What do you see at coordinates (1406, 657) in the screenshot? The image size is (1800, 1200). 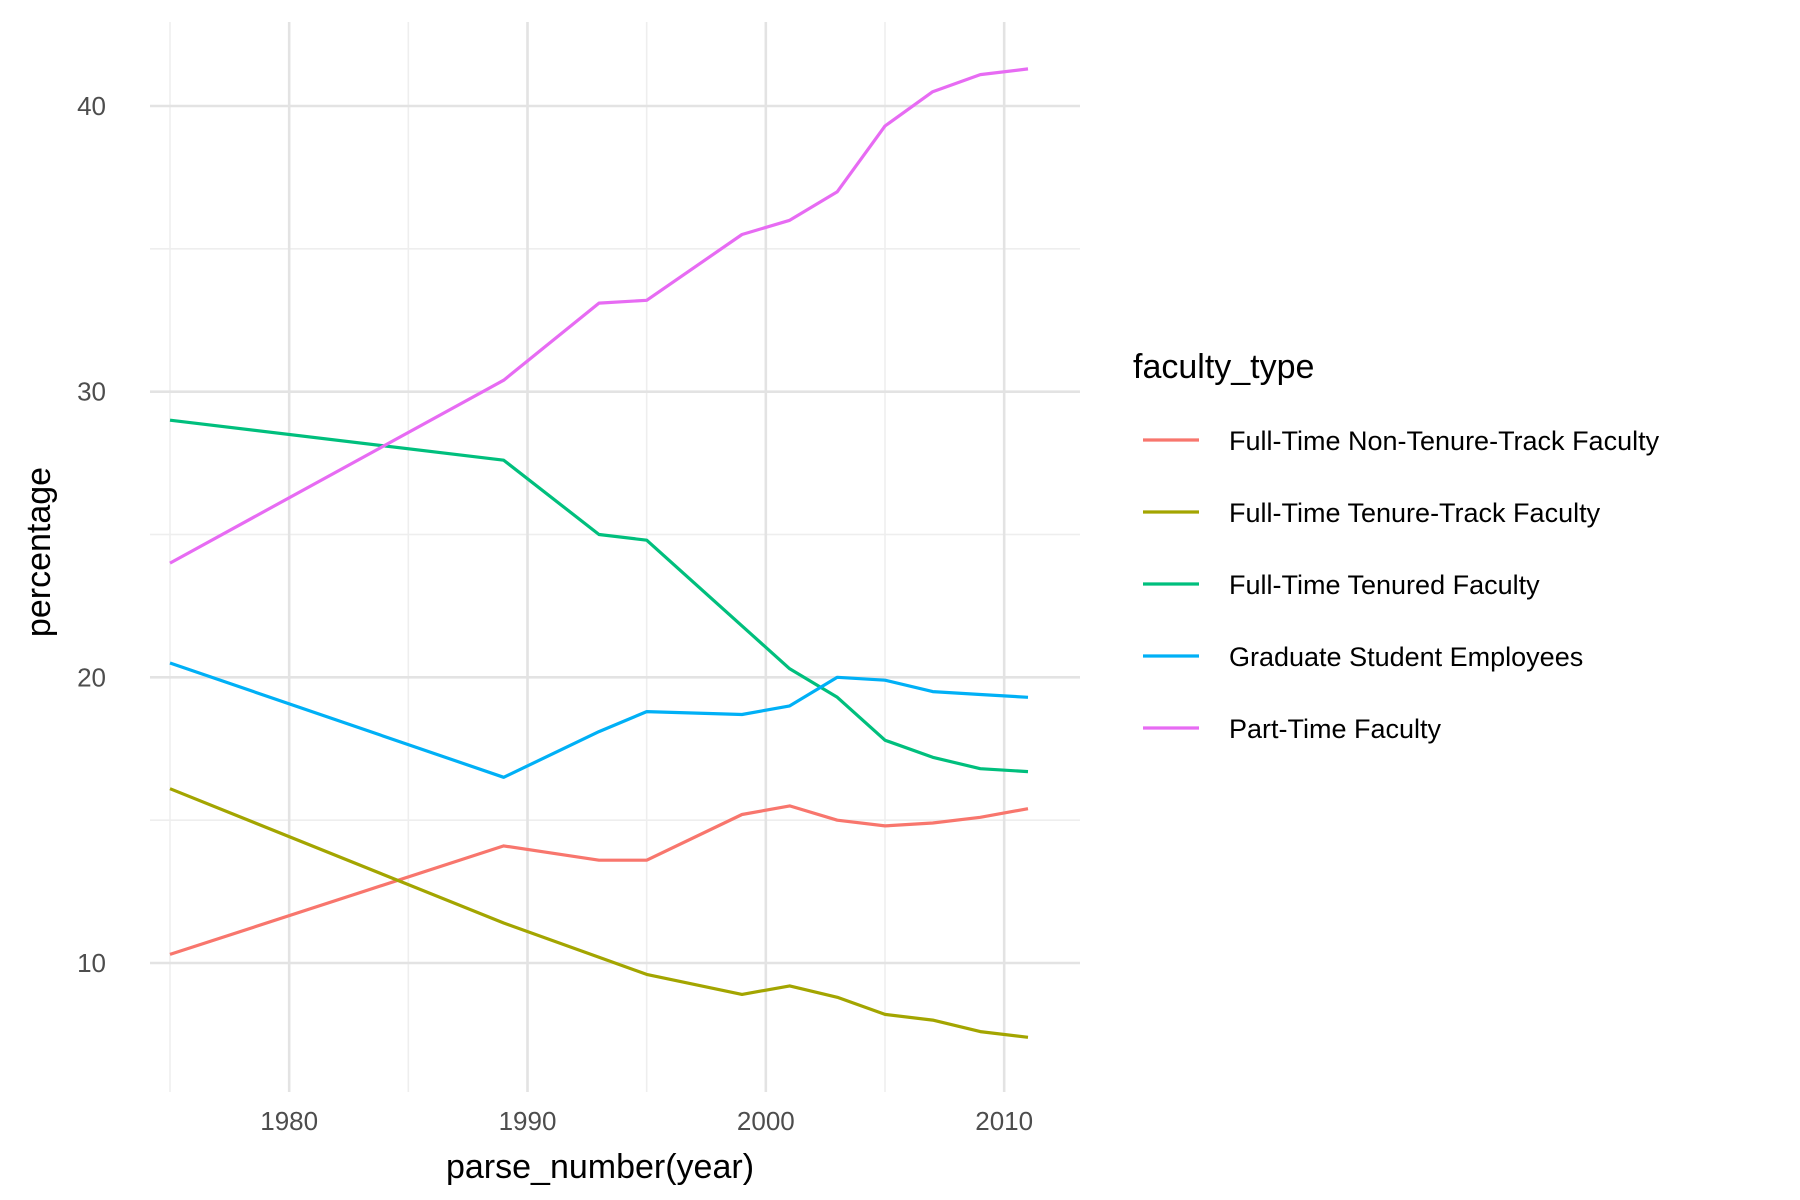 I see `legend-label: Graduate Student Employees` at bounding box center [1406, 657].